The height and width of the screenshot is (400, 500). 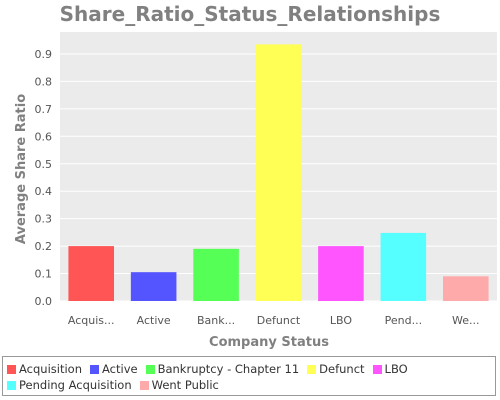 I want to click on y-tick-label: 0.0, so click(x=44, y=301).